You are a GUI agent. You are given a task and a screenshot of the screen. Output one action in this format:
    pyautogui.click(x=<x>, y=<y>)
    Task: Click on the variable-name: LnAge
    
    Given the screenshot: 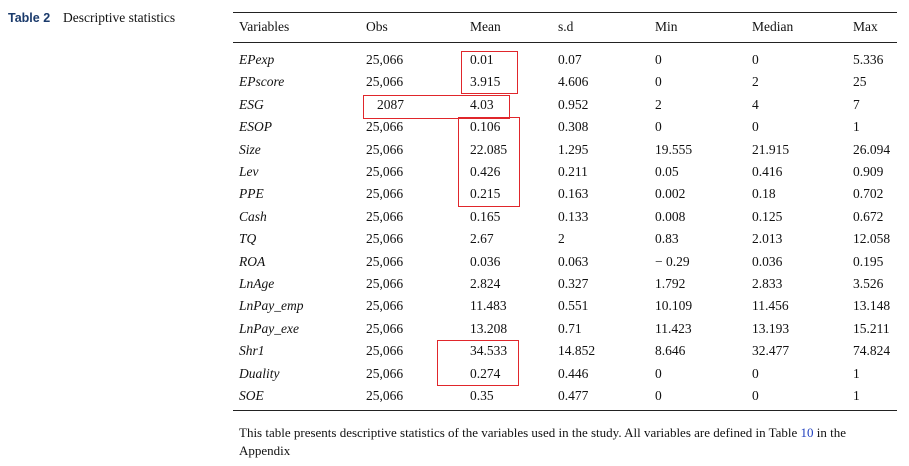 What is the action you would take?
    pyautogui.click(x=257, y=283)
    